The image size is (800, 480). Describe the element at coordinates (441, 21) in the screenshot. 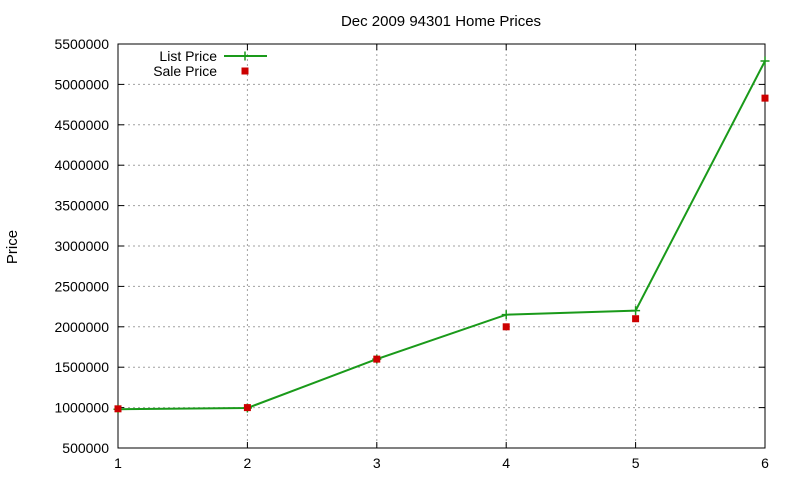

I see `chart-title: Dec 2009 94301 Home Prices` at that location.